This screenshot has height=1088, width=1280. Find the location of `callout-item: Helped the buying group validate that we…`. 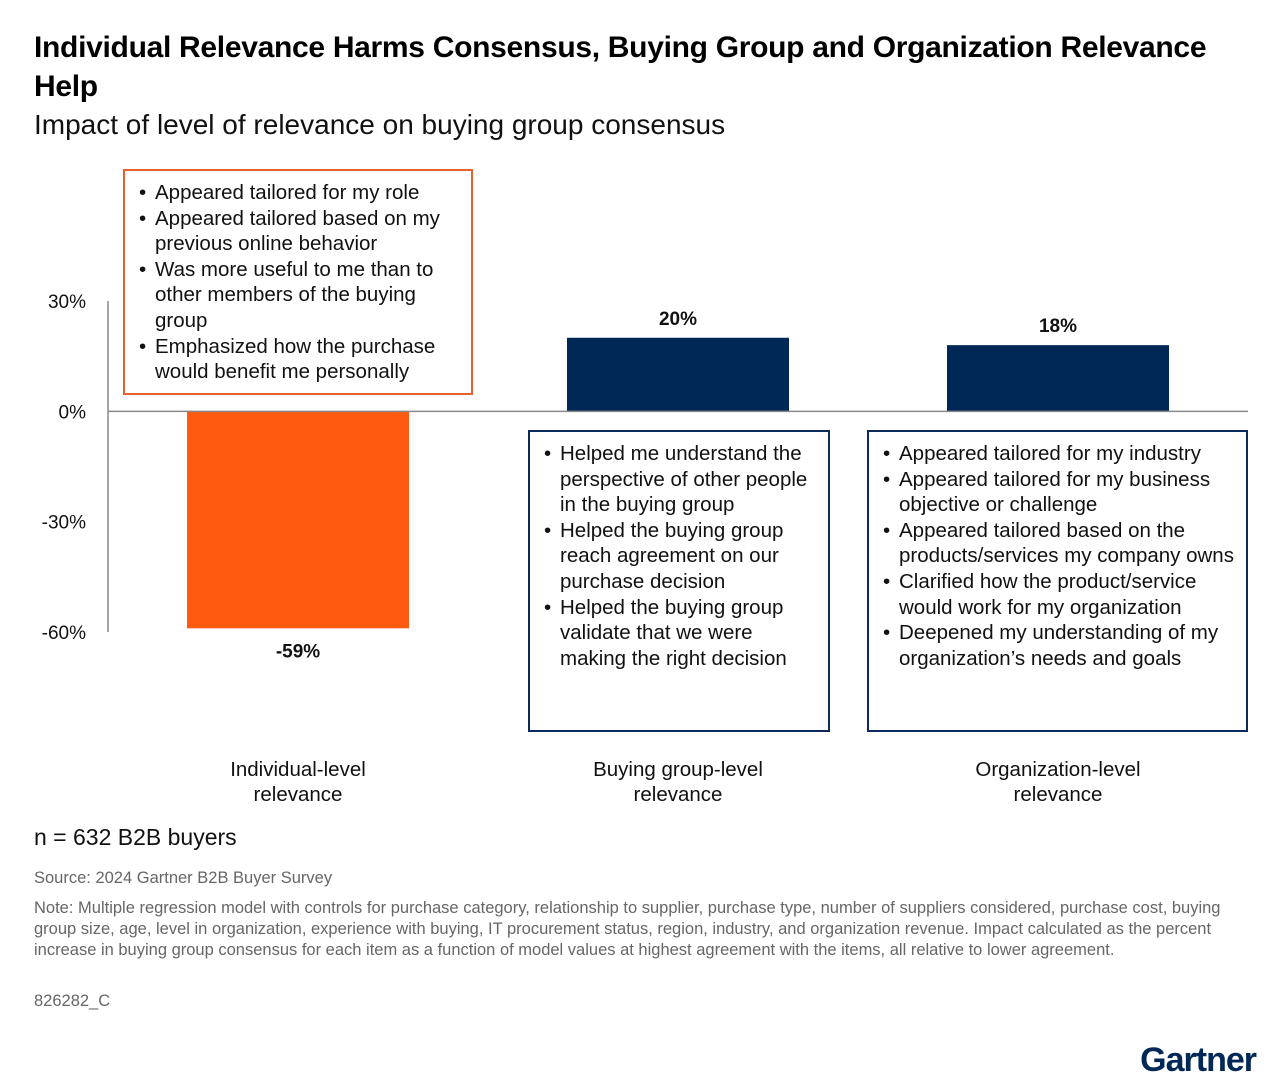

callout-item: Helped the buying group validate that we… is located at coordinates (680, 633).